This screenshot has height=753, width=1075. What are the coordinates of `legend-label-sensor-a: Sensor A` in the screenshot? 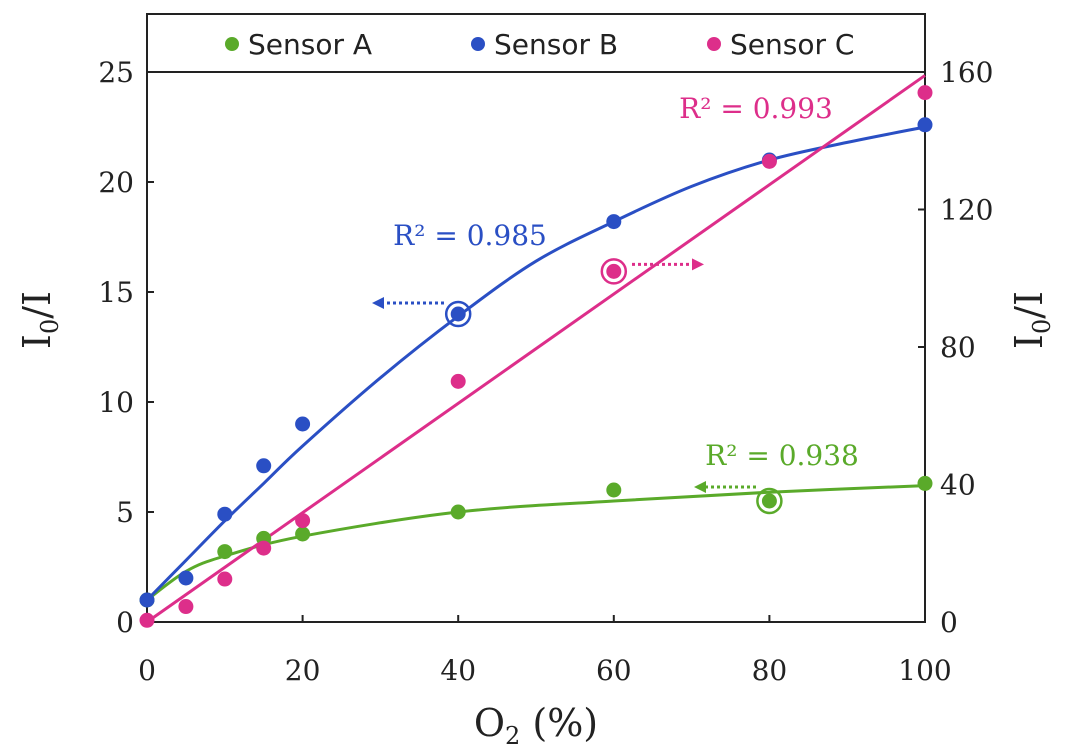 It's located at (310, 44).